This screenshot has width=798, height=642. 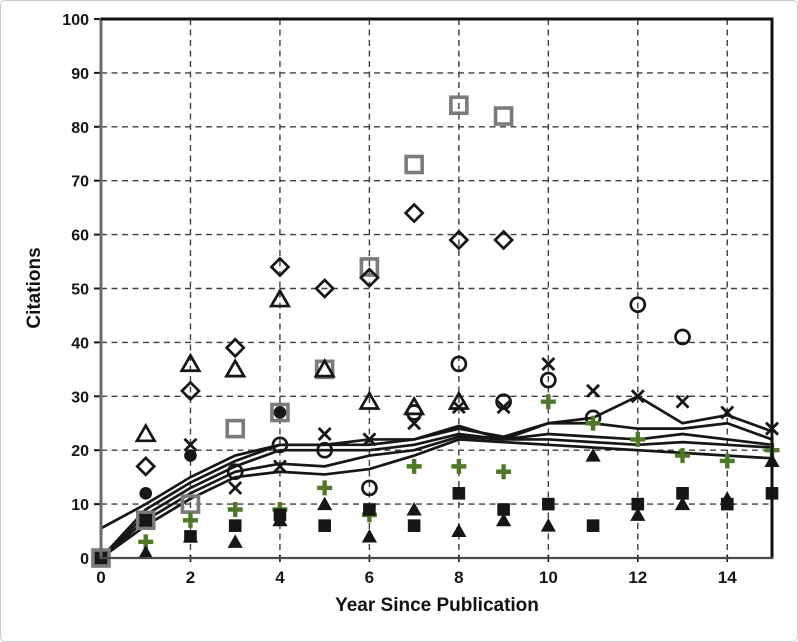 What do you see at coordinates (190, 577) in the screenshot?
I see `x-tick-label: 2` at bounding box center [190, 577].